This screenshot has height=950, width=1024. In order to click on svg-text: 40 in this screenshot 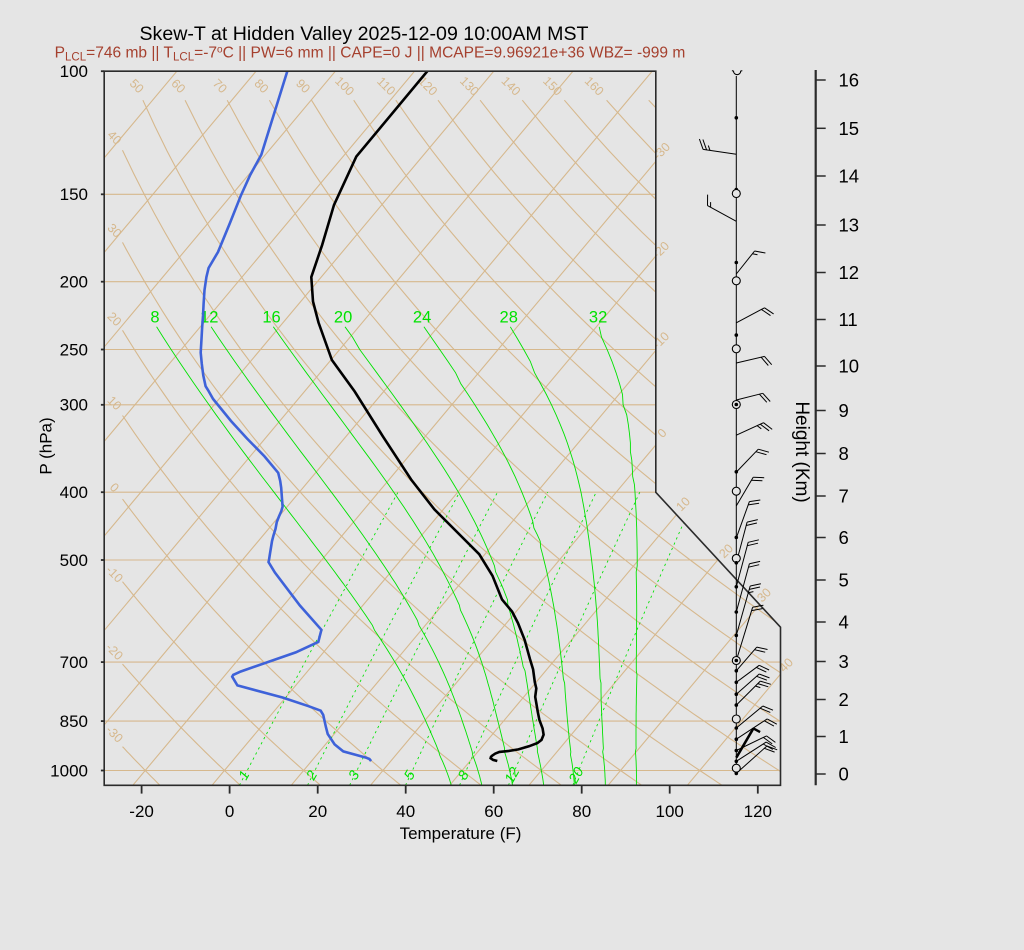, I will do `click(405, 811)`.